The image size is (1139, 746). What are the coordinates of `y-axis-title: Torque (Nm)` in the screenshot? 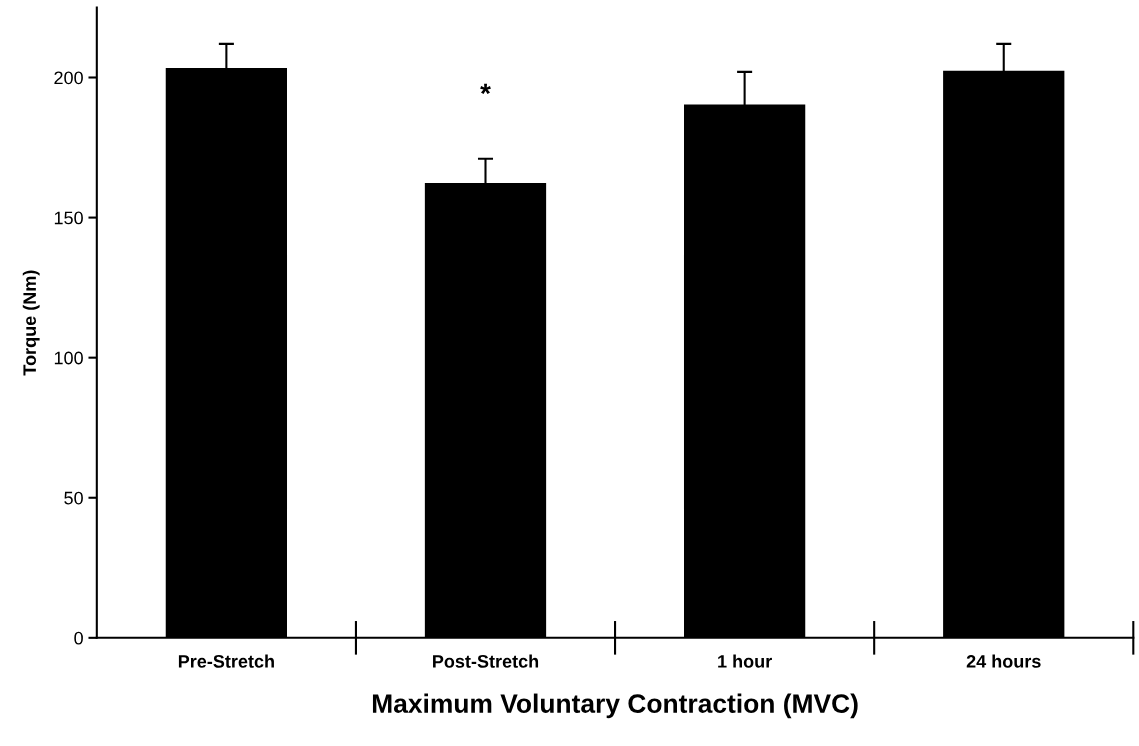 It's located at (31, 323).